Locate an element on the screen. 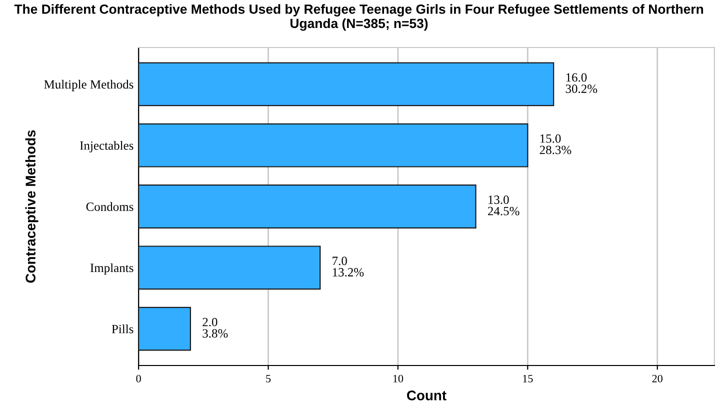 Image resolution: width=718 pixels, height=413 pixels. data-label: 2.0 3.8% is located at coordinates (215, 328).